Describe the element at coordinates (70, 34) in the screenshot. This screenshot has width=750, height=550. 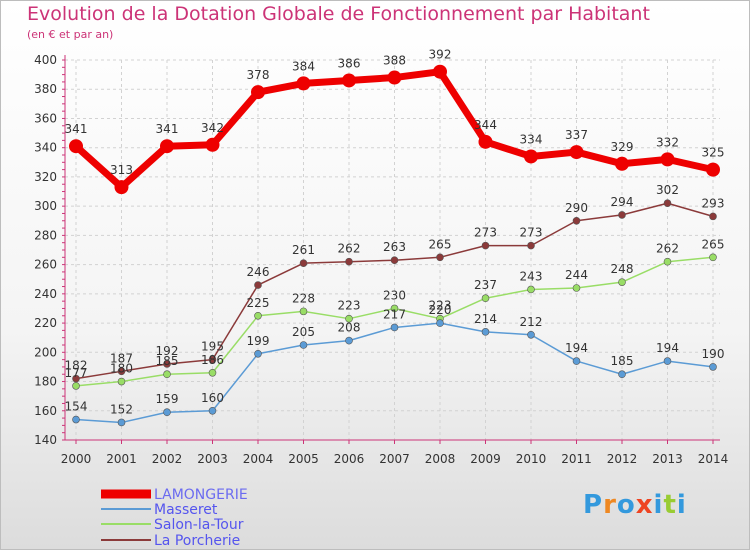
I see `chart-subtitle: (en € et par an)` at that location.